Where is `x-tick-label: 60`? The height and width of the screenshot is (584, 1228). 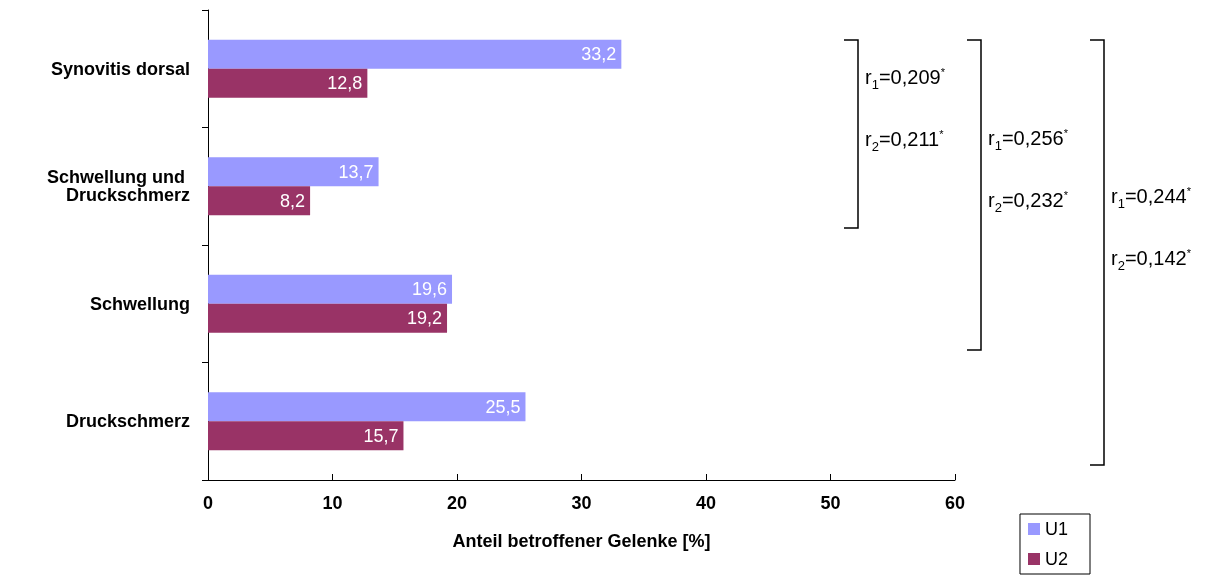 x-tick-label: 60 is located at coordinates (955, 503).